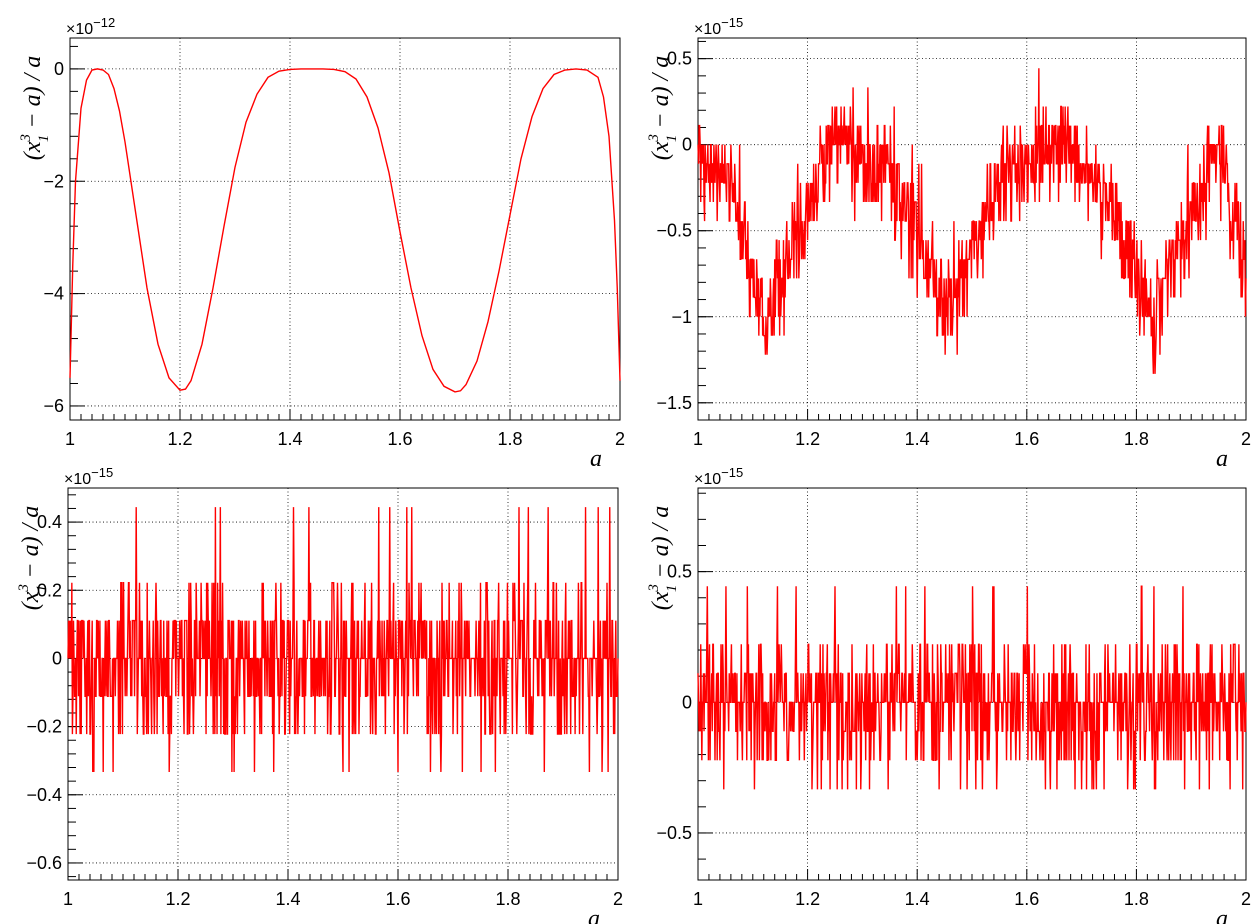 The width and height of the screenshot is (1256, 924). I want to click on y-tick-label: −6, so click(53, 406).